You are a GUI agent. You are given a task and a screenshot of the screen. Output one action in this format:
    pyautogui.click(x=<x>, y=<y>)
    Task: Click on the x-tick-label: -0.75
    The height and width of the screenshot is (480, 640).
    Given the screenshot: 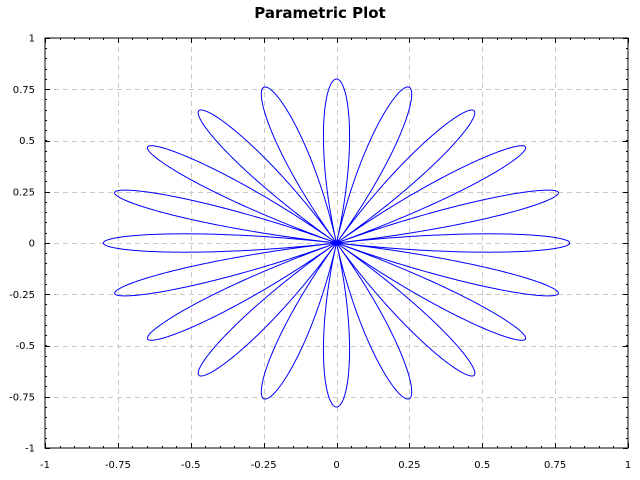 What is the action you would take?
    pyautogui.click(x=118, y=465)
    